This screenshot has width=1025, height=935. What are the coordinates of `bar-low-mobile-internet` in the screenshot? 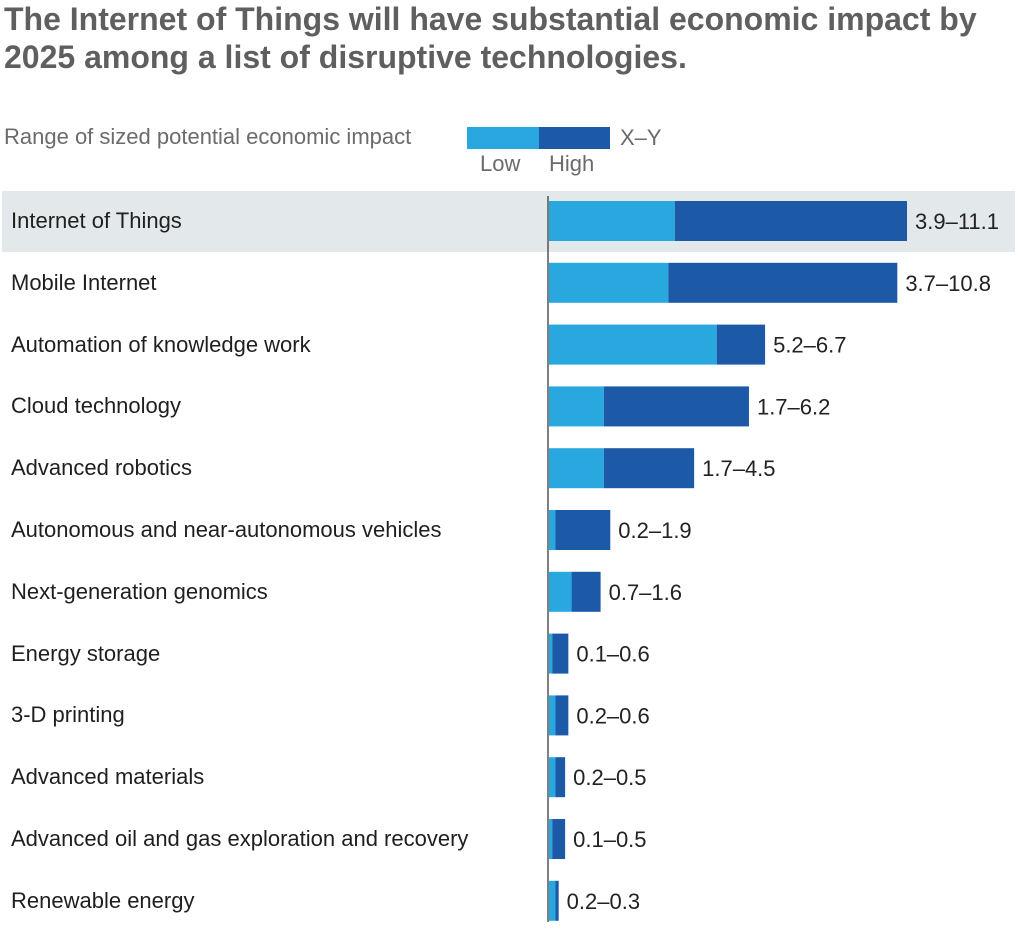 It's located at (609, 282).